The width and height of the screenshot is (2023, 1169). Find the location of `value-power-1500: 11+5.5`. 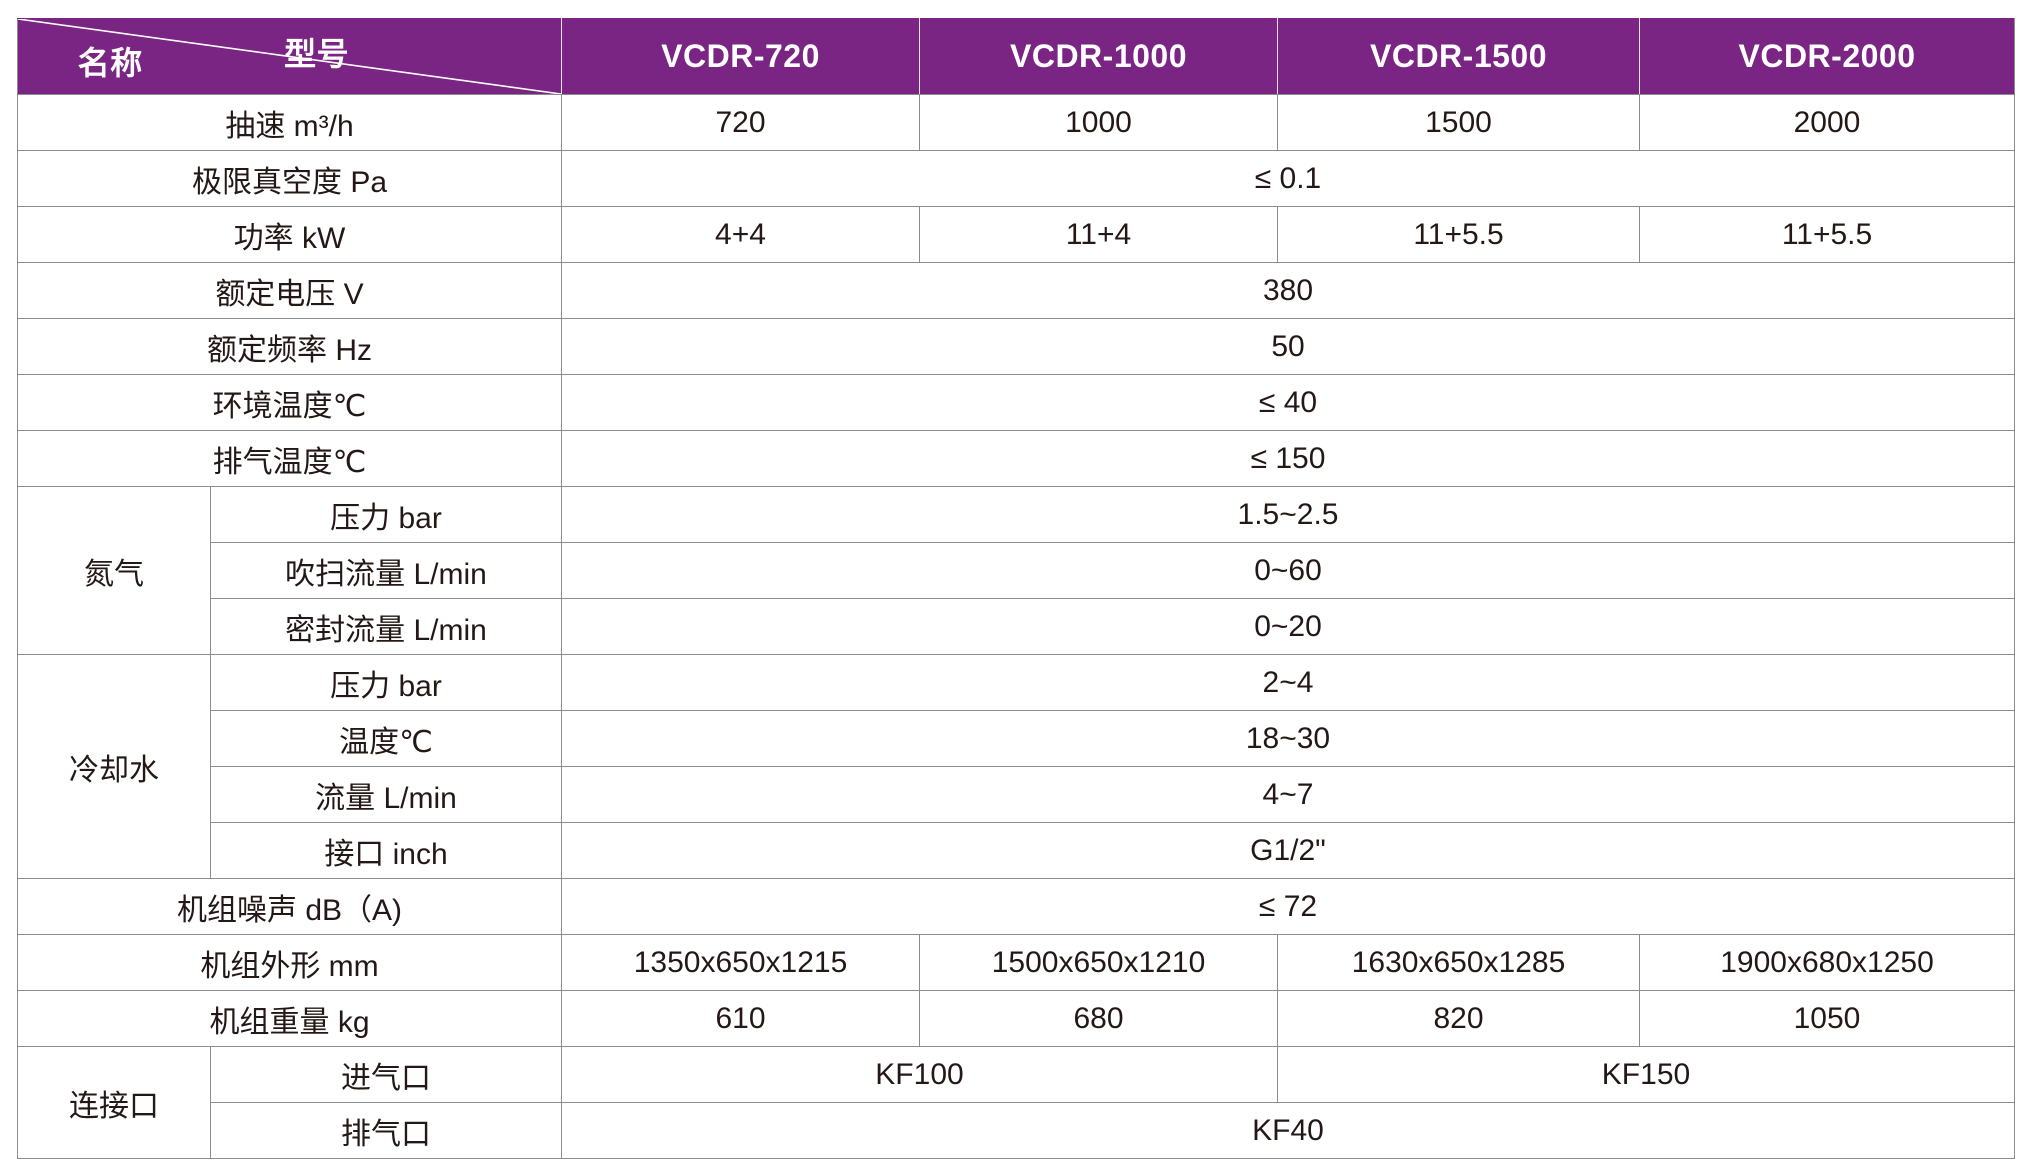

value-power-1500: 11+5.5 is located at coordinates (1458, 234).